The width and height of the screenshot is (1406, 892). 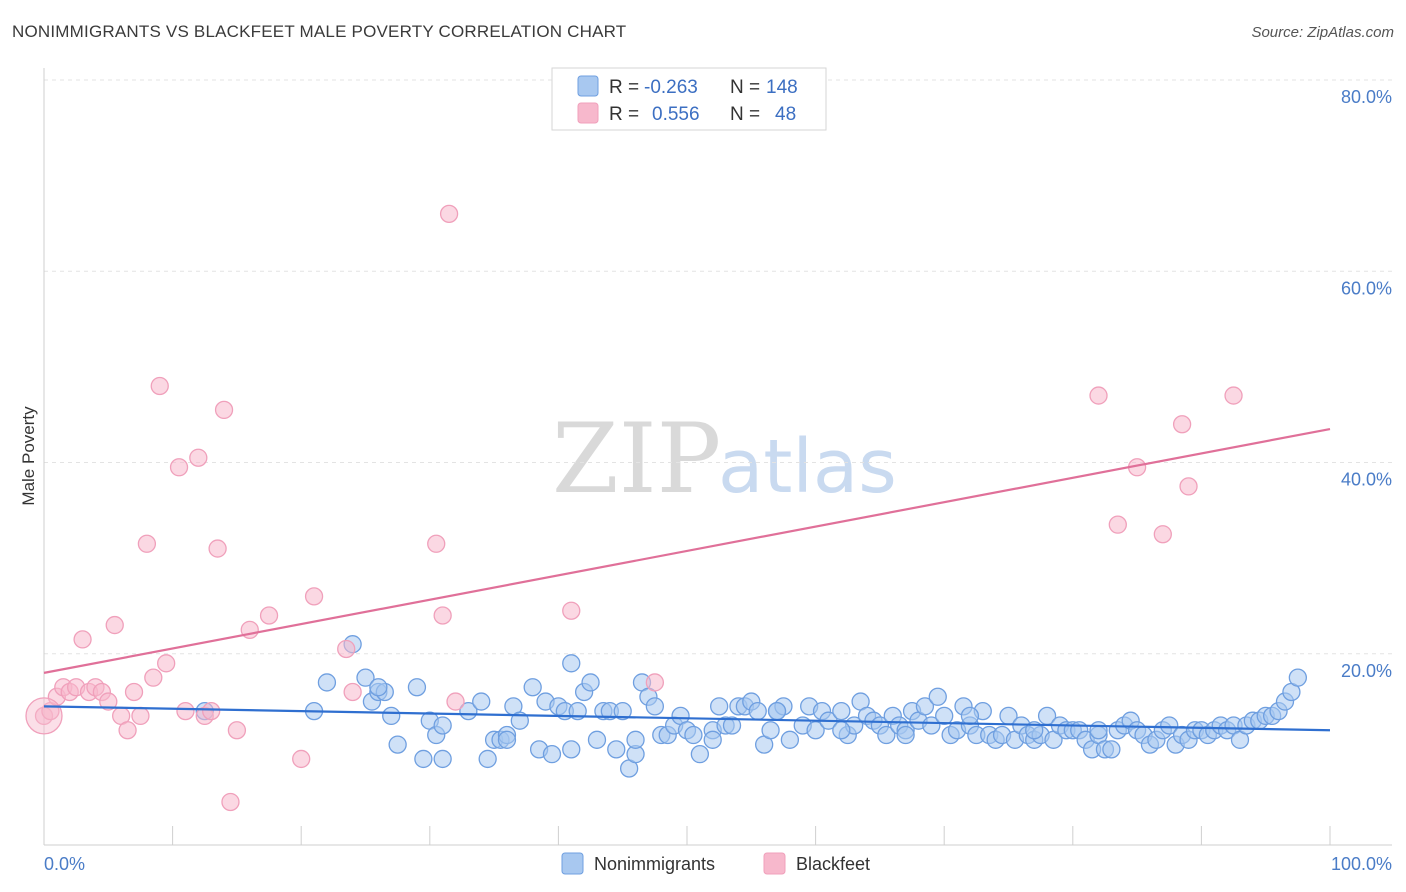 What do you see at coordinates (588, 86) in the screenshot?
I see `legend-swatch-nonimmigrants` at bounding box center [588, 86].